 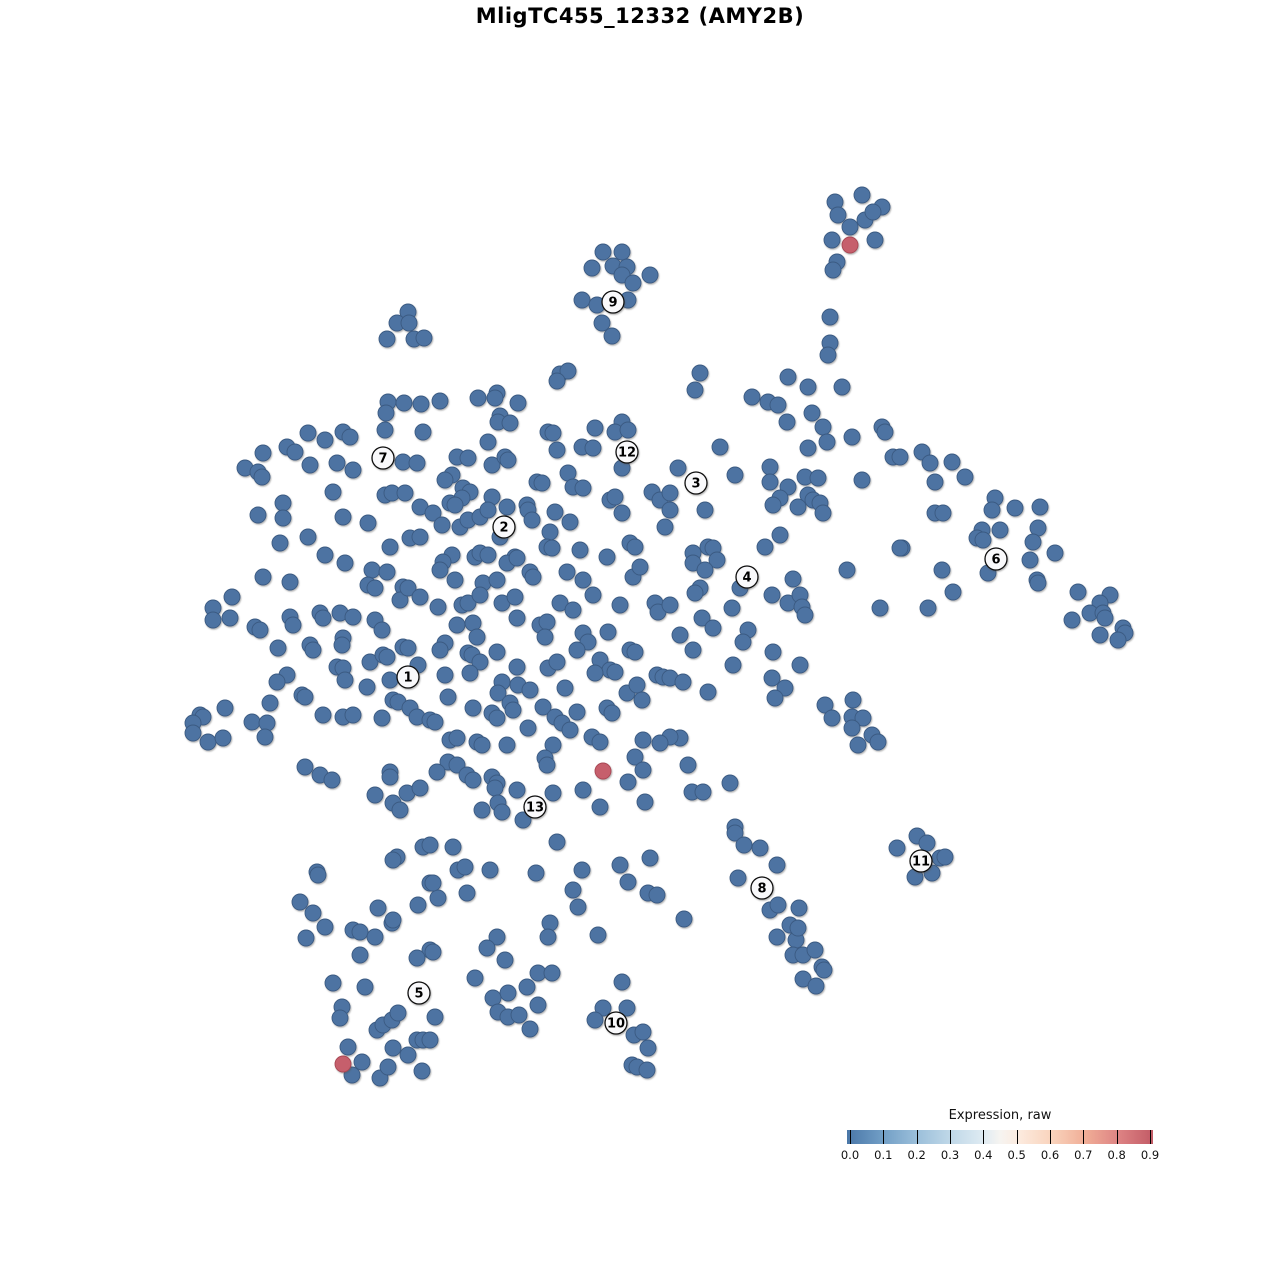 What do you see at coordinates (640, 16) in the screenshot?
I see `figure-title: MligTC455_12332 (AMY2B)` at bounding box center [640, 16].